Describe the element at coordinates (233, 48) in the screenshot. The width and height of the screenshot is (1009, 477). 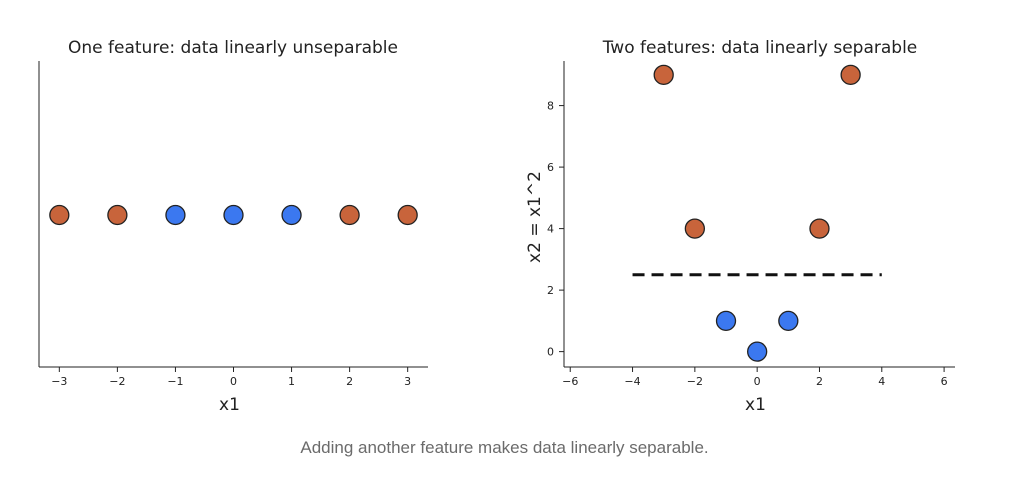
I see `chart-title: One feature: data linearly unseparable` at that location.